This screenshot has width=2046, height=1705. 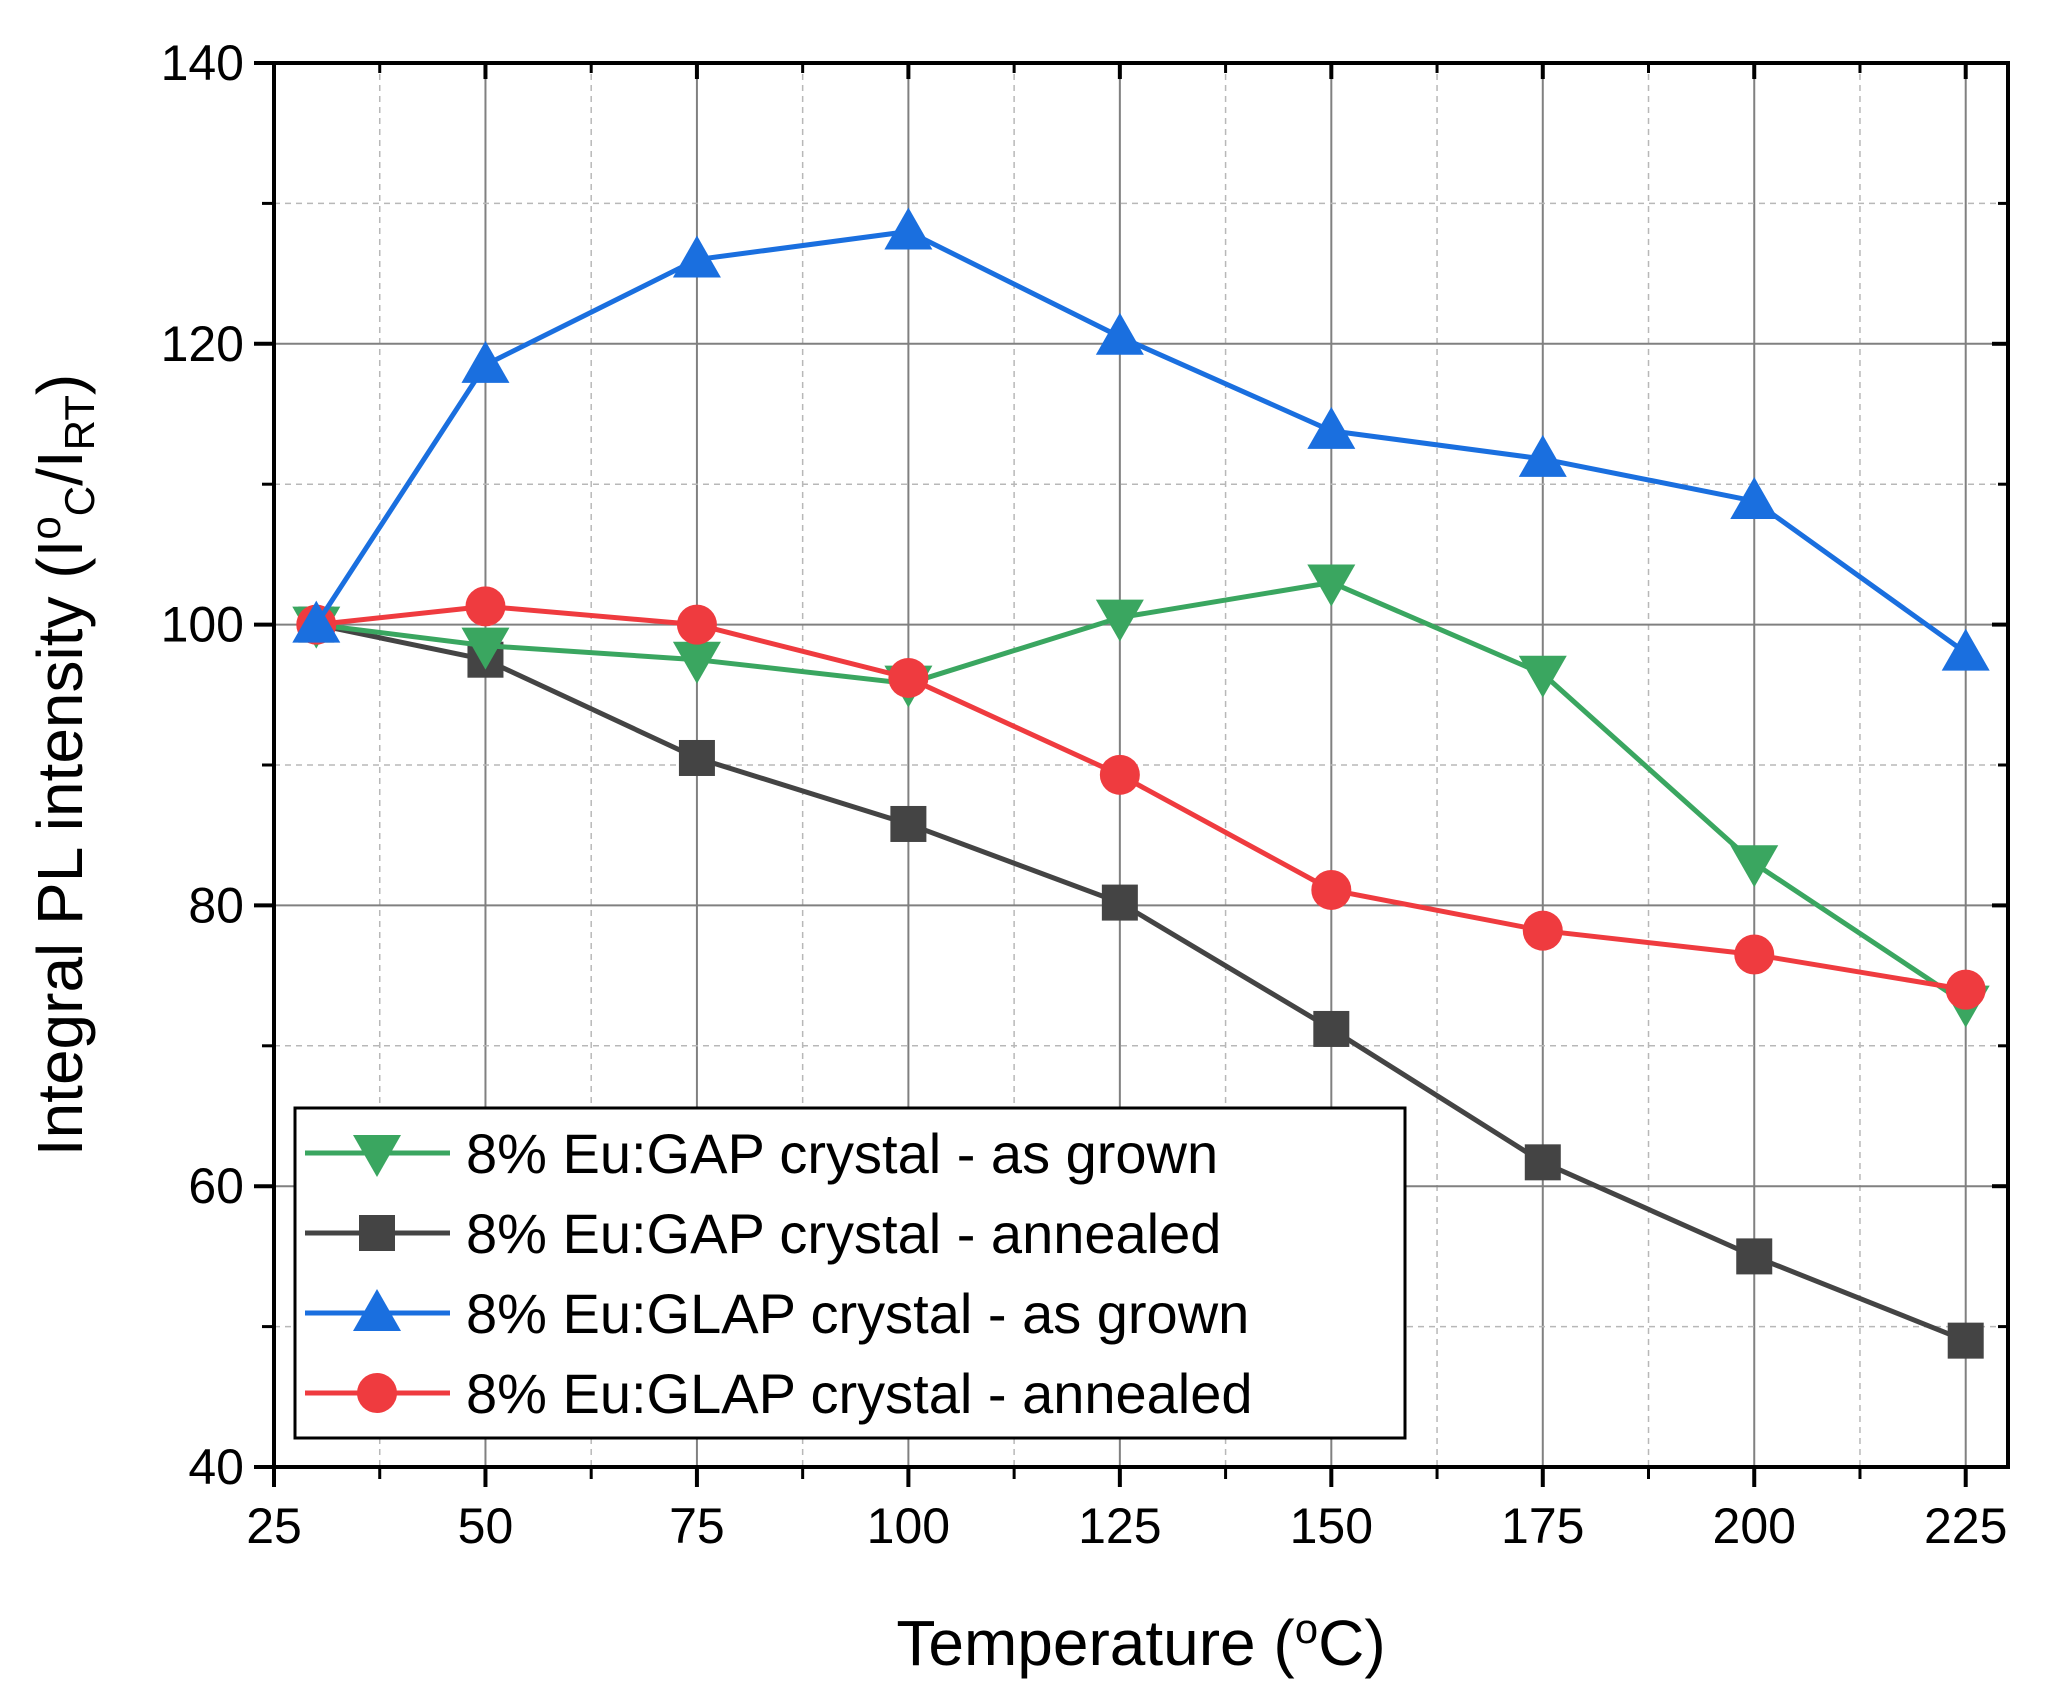 I want to click on x-tick-label: 225, so click(x=1965, y=1526).